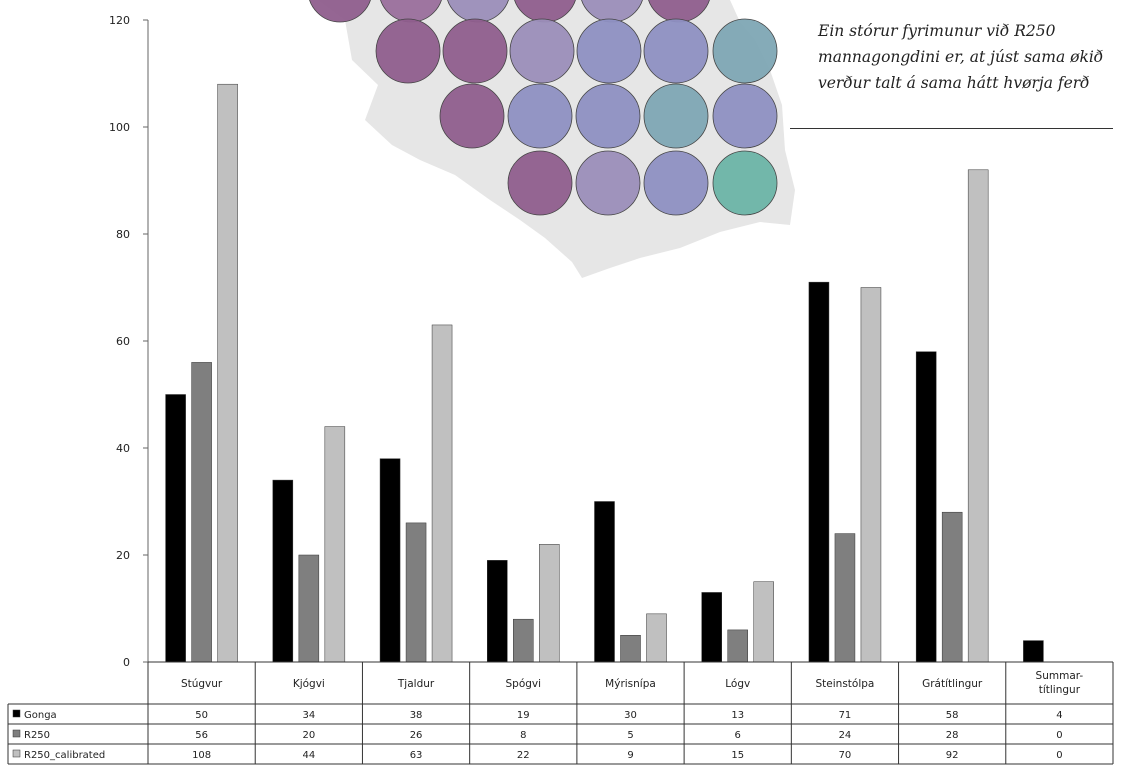  Describe the element at coordinates (630, 715) in the screenshot. I see `table-cell-value: 30` at that location.